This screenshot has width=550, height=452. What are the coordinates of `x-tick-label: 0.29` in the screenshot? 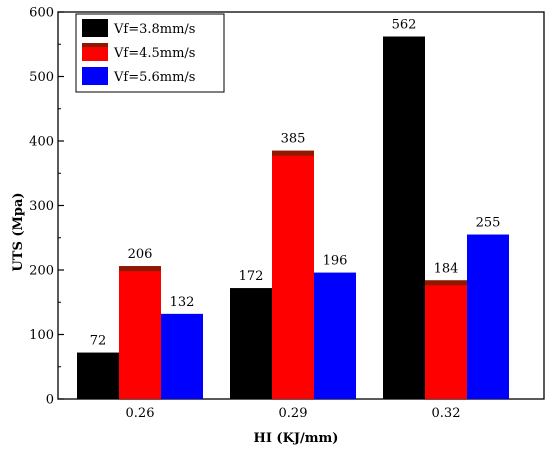 It's located at (293, 413).